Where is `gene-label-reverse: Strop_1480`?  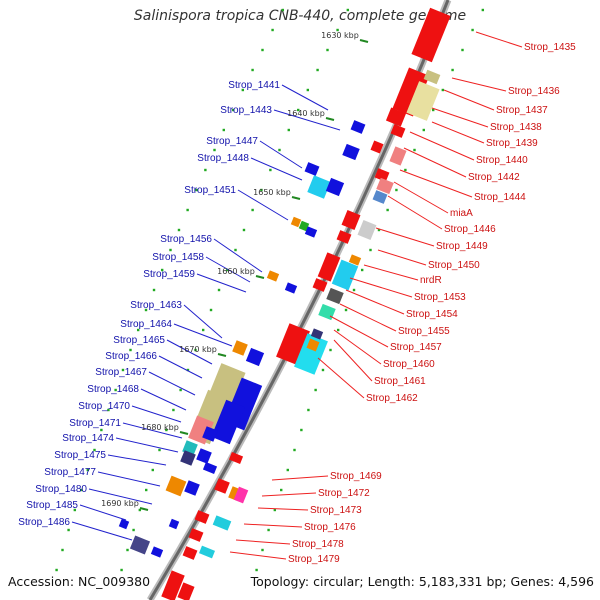
gene-label-reverse: Strop_1480 is located at coordinates (61, 489).